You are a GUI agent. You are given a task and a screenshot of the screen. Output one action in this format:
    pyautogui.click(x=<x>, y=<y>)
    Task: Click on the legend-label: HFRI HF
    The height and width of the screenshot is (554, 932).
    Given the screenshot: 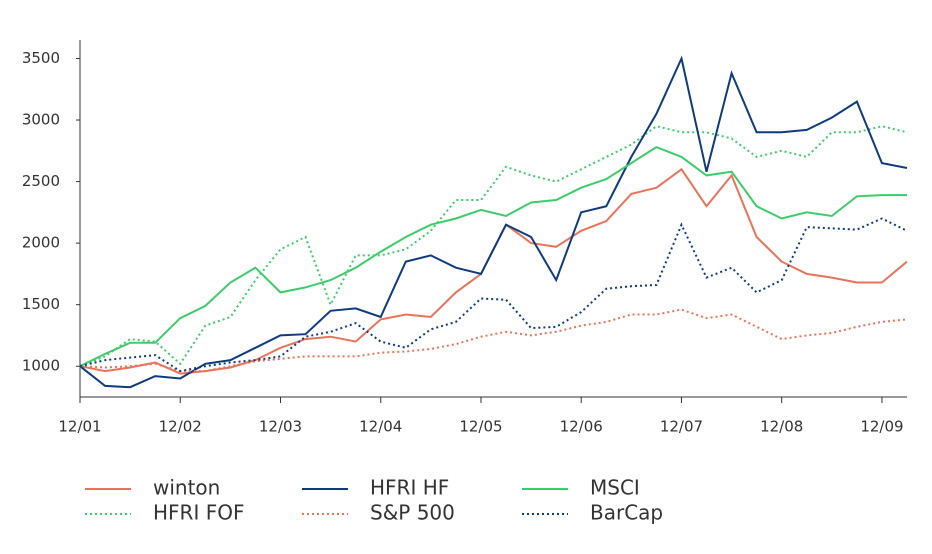 What is the action you would take?
    pyautogui.click(x=409, y=488)
    